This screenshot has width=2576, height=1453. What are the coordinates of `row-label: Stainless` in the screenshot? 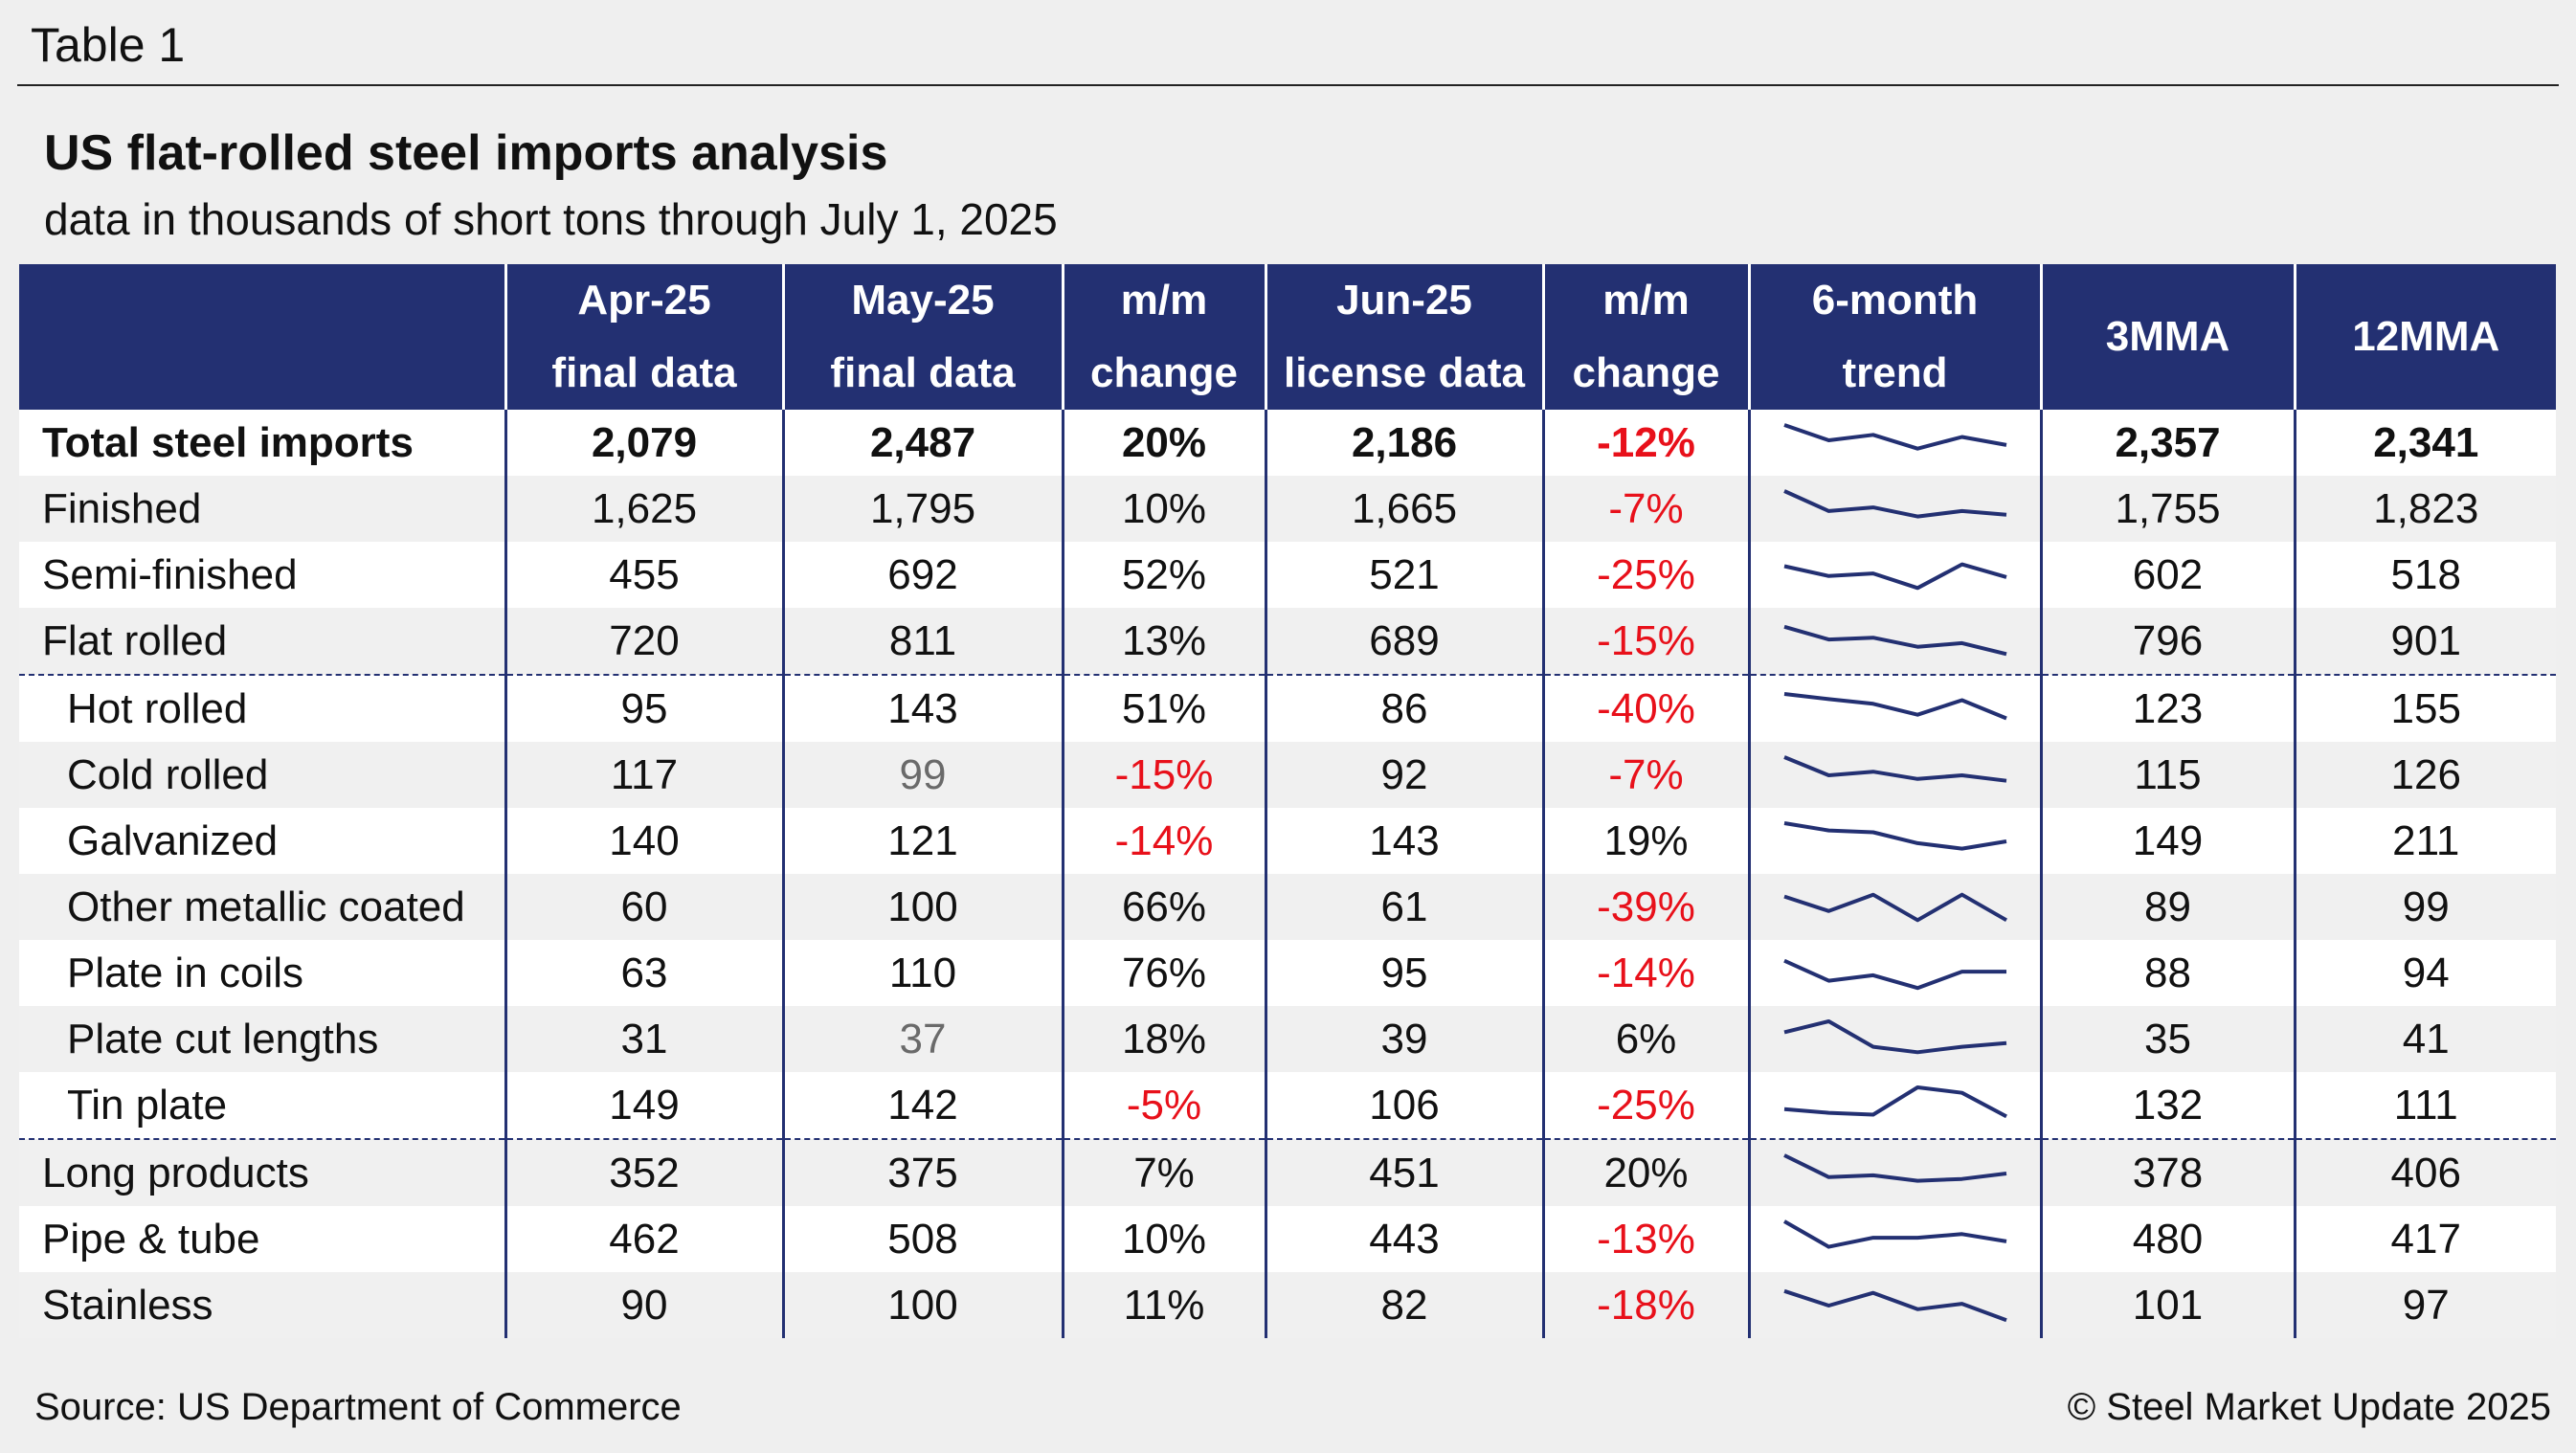 It's located at (262, 1305).